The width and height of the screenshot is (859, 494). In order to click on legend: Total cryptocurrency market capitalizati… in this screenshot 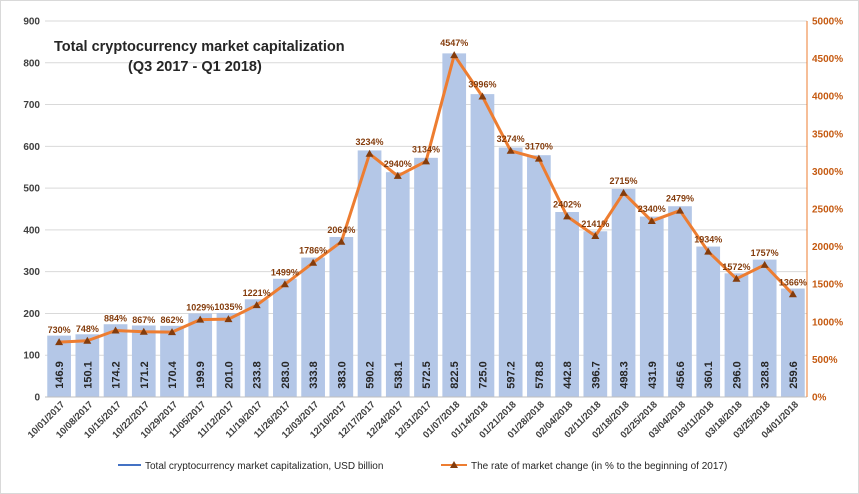, I will do `click(422, 466)`.